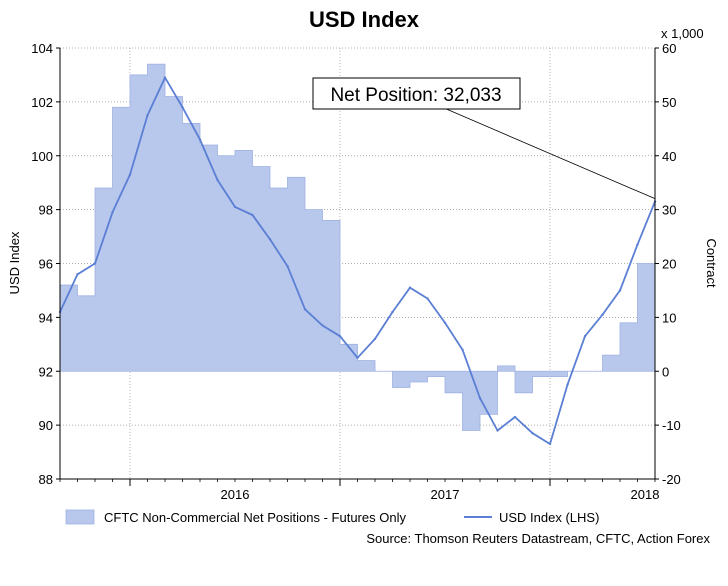 Image resolution: width=728 pixels, height=586 pixels. I want to click on right-tick-label: 0, so click(665, 371).